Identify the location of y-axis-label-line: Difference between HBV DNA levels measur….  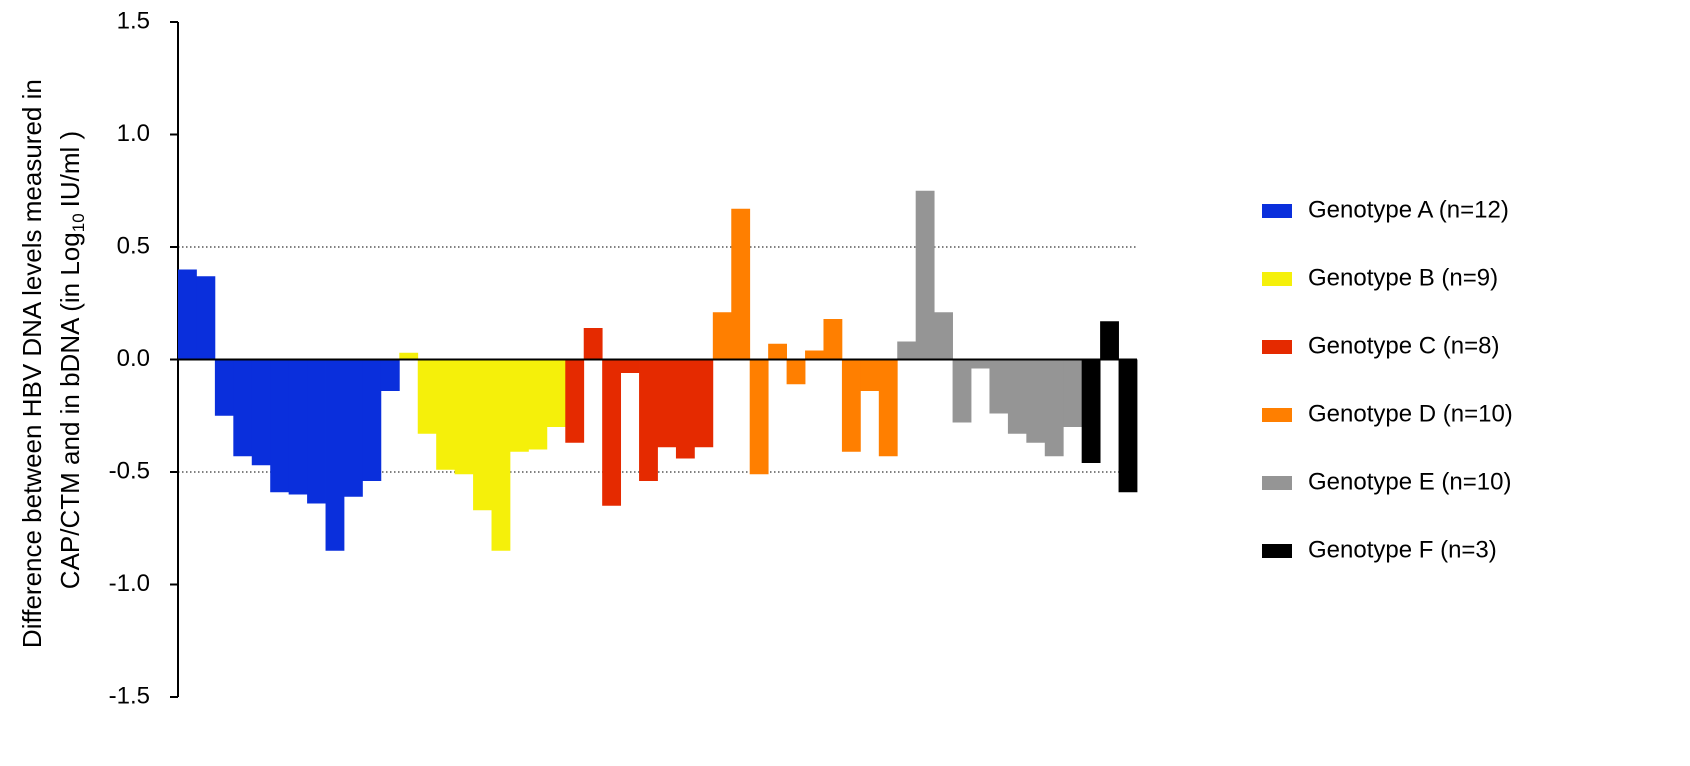
(32, 363).